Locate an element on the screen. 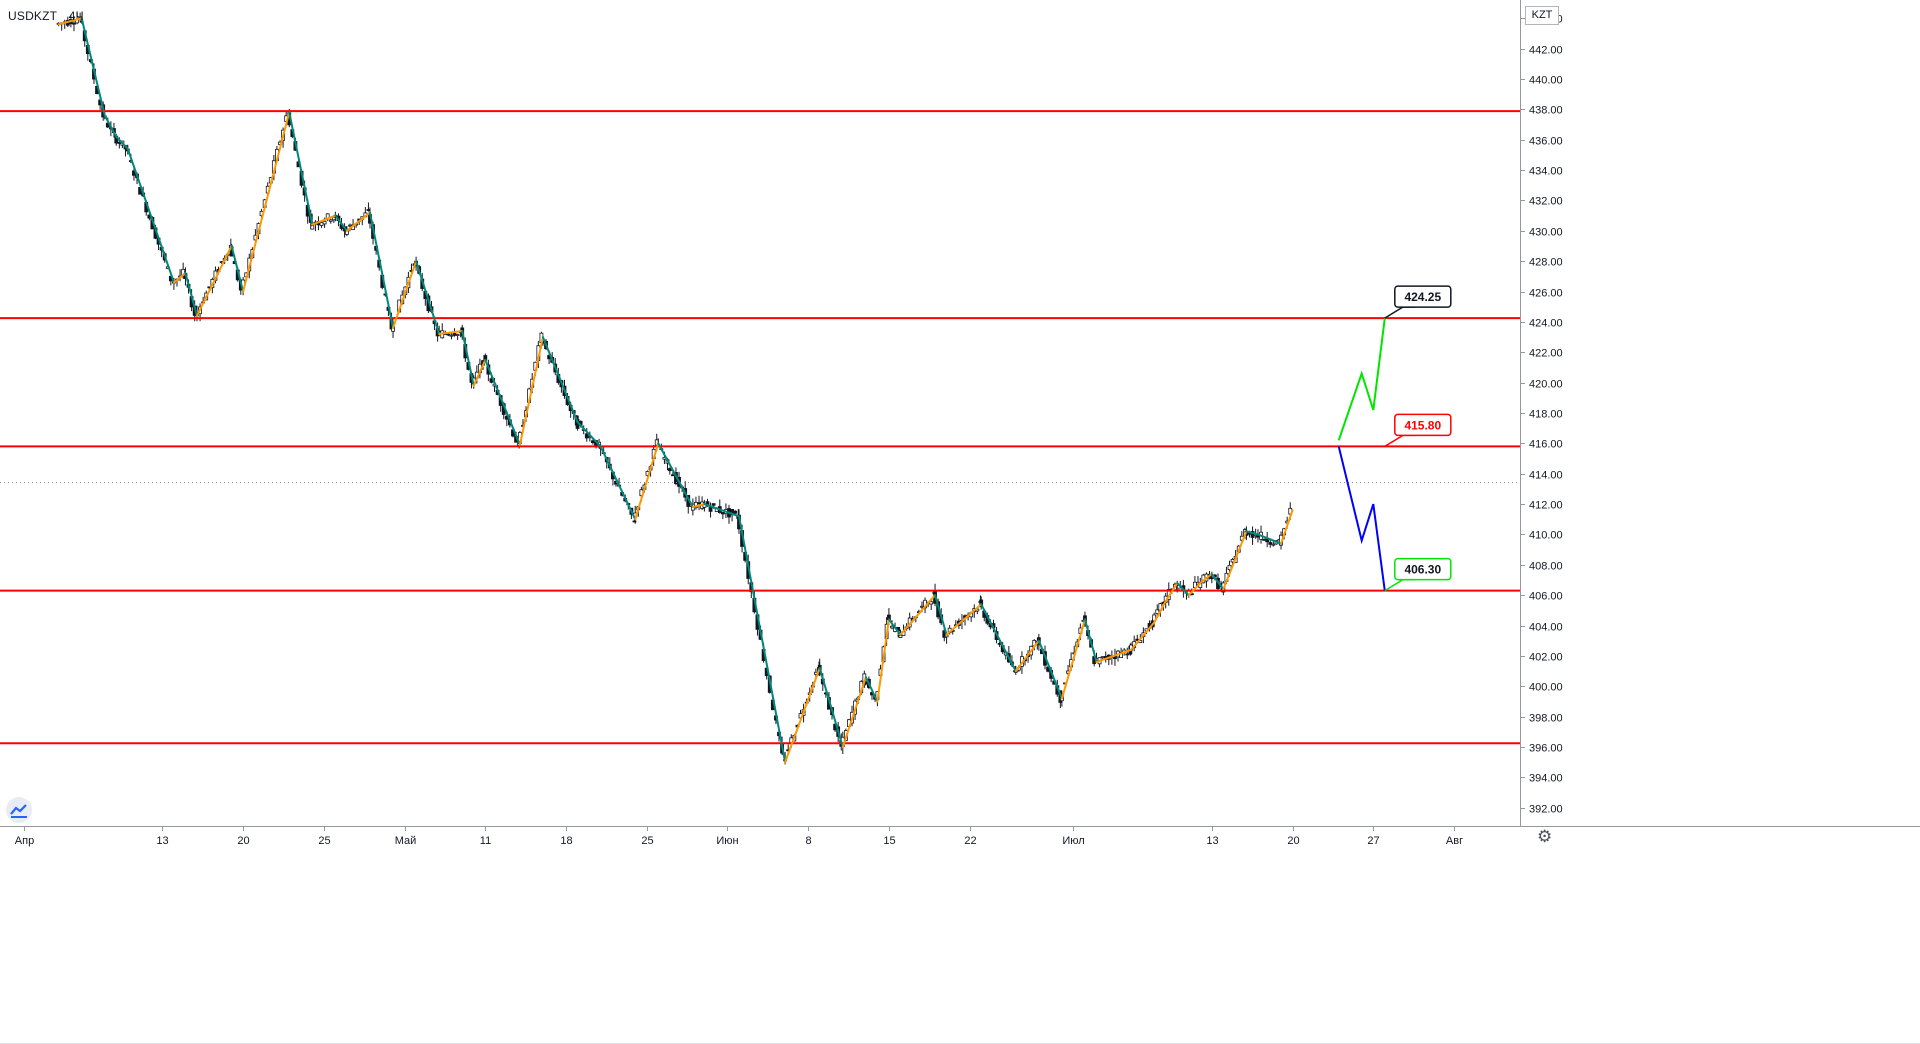  x-tick-label: Май is located at coordinates (406, 841).